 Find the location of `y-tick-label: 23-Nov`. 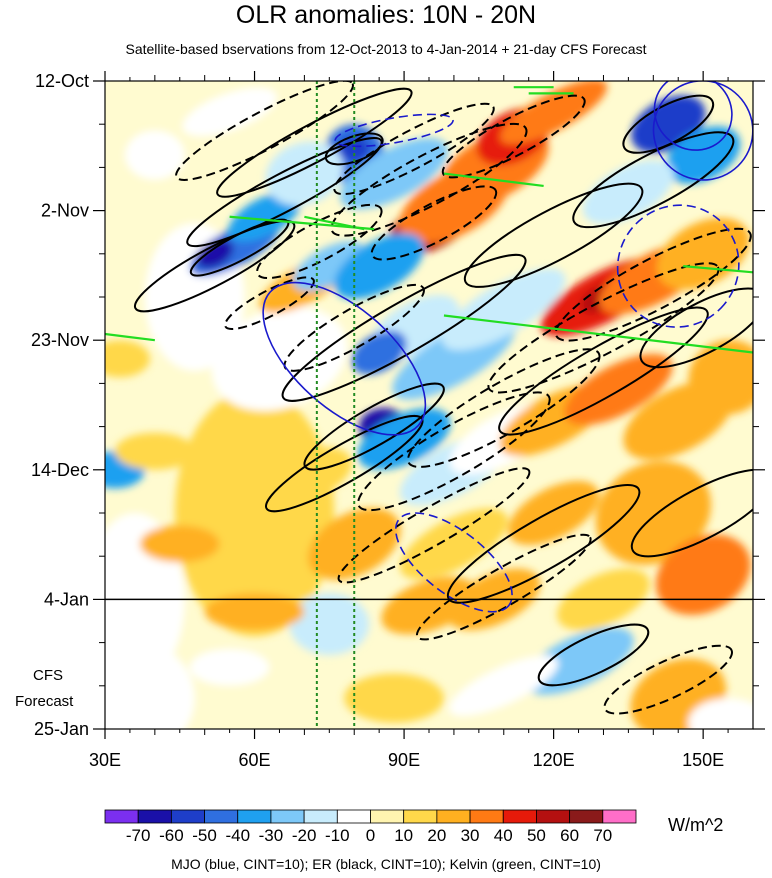

y-tick-label: 23-Nov is located at coordinates (60, 340).